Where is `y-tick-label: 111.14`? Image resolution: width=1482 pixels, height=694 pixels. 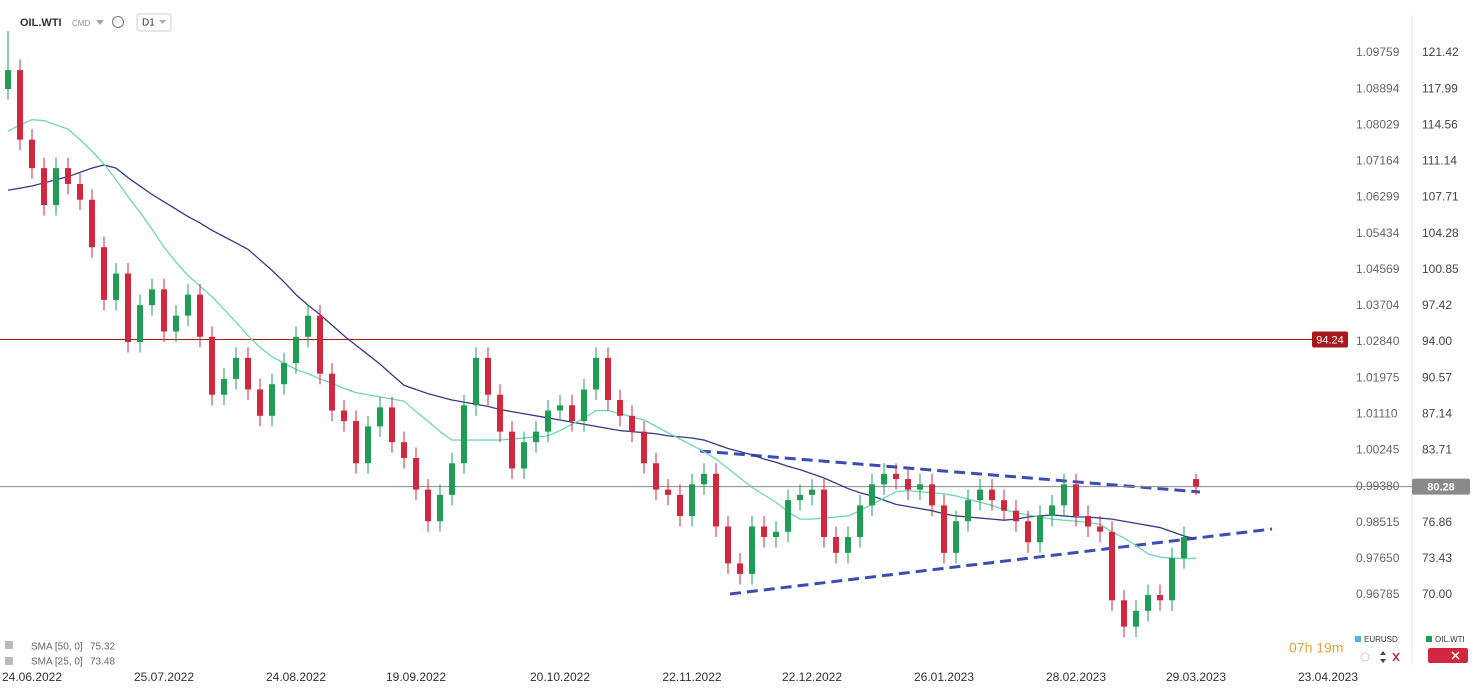 y-tick-label: 111.14 is located at coordinates (1439, 161).